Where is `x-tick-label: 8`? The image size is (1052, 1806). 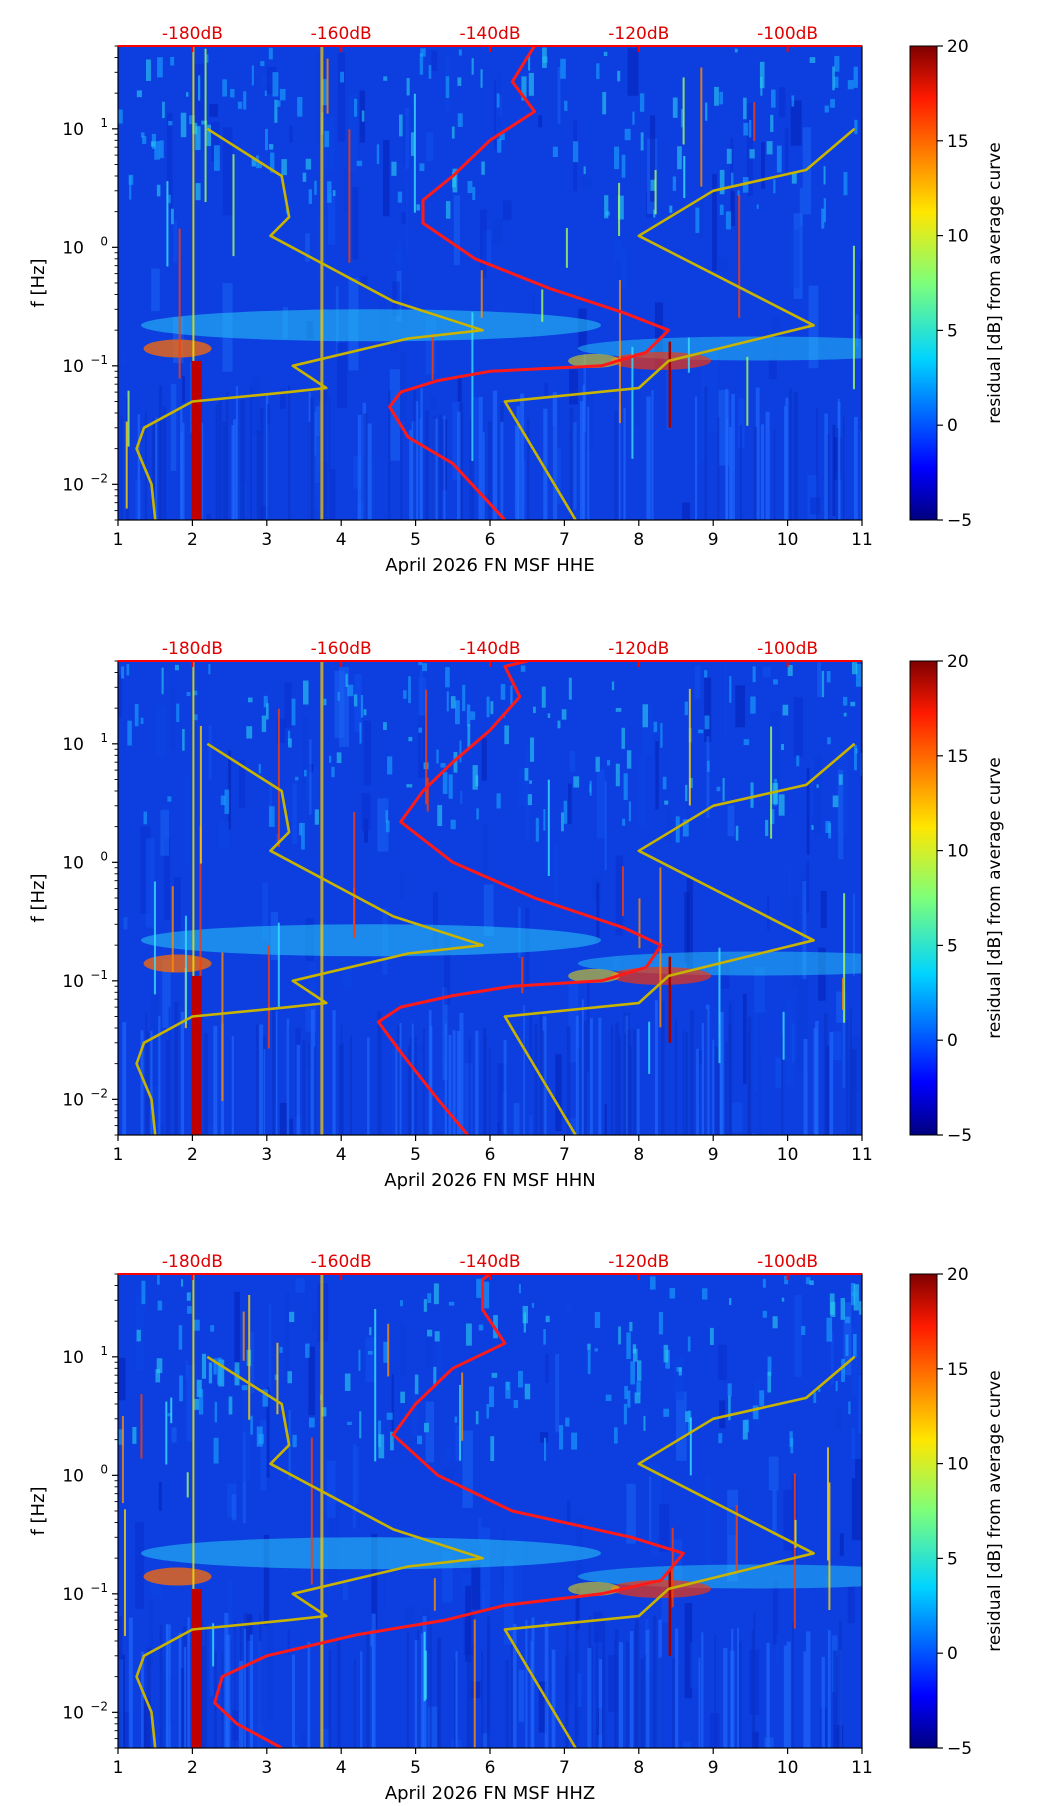 x-tick-label: 8 is located at coordinates (638, 1768).